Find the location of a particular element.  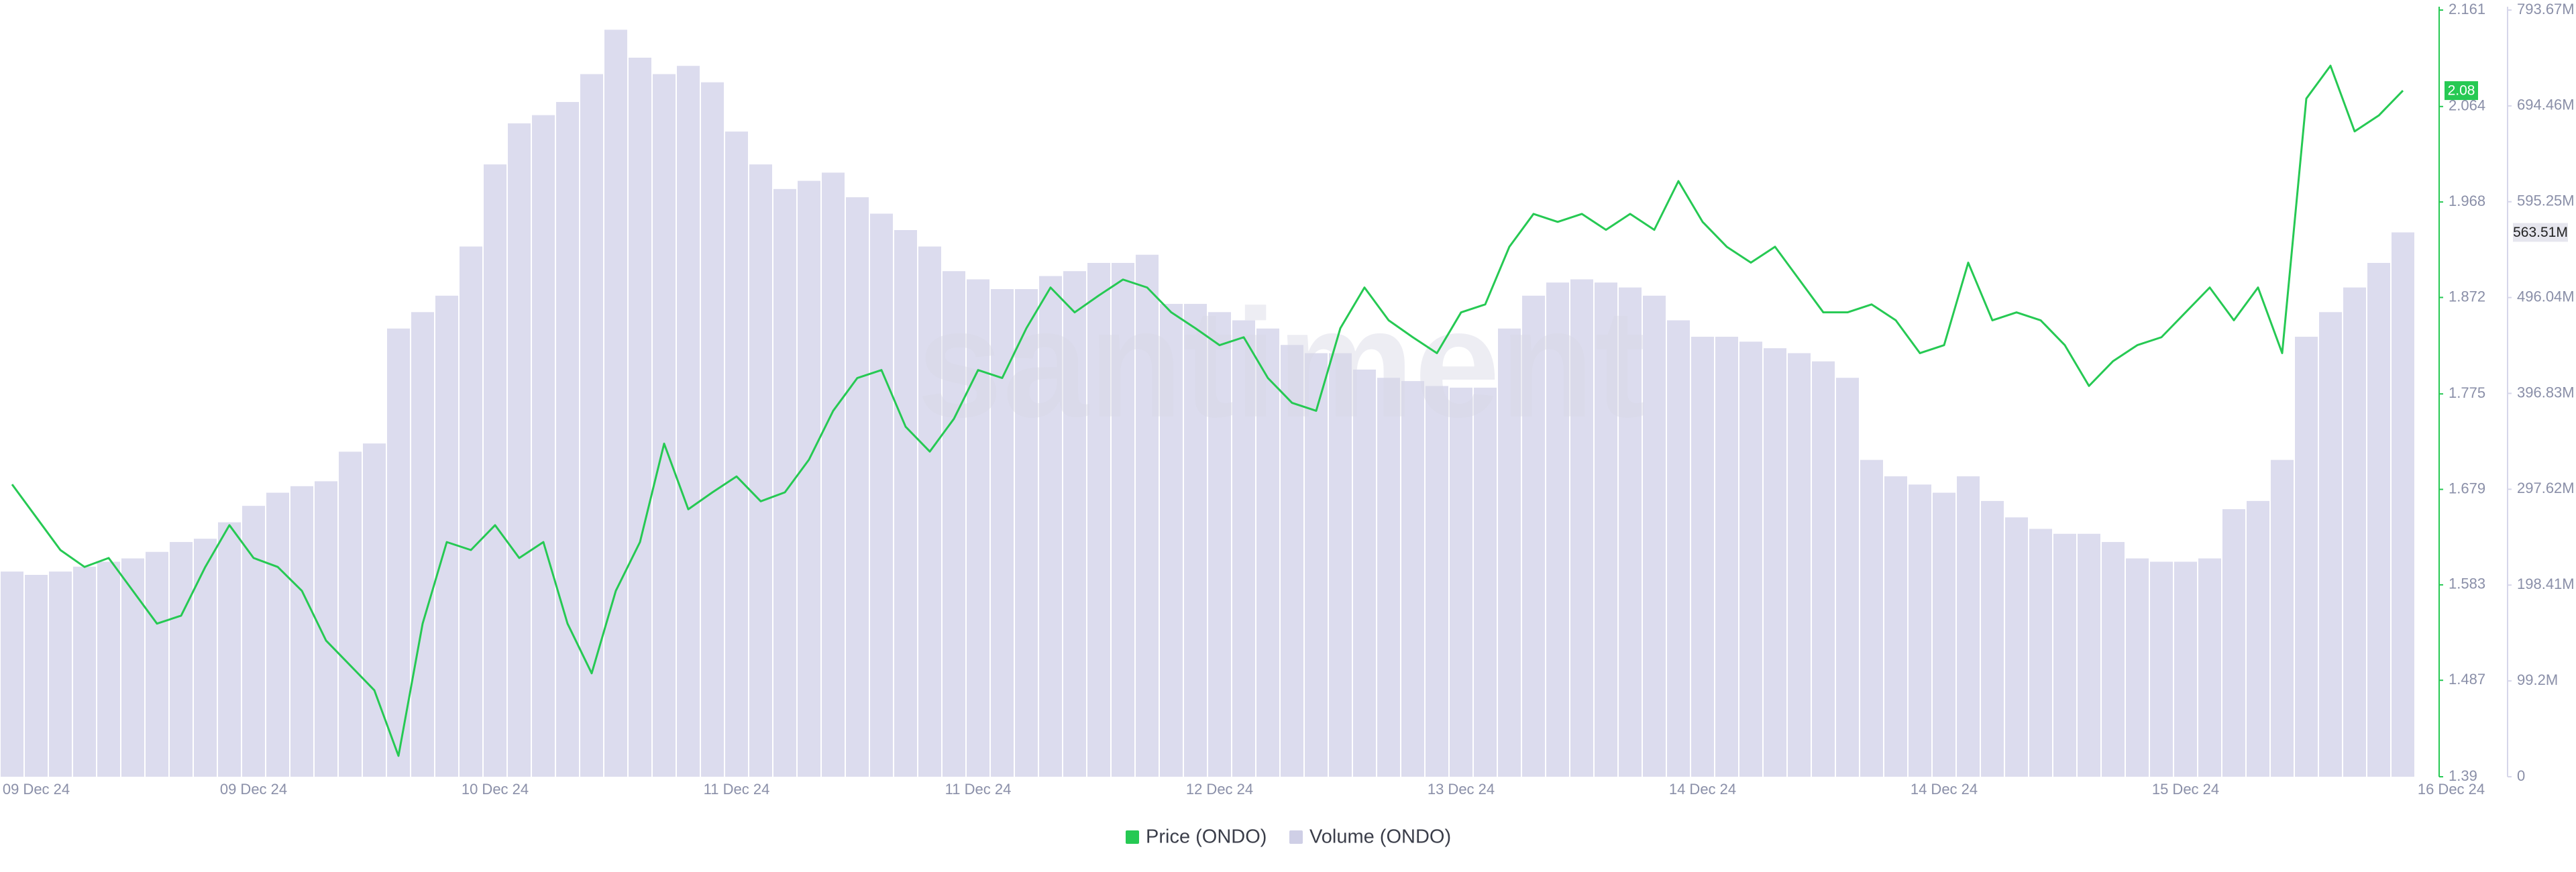

y-tick-label: 1.487 is located at coordinates (2467, 679).